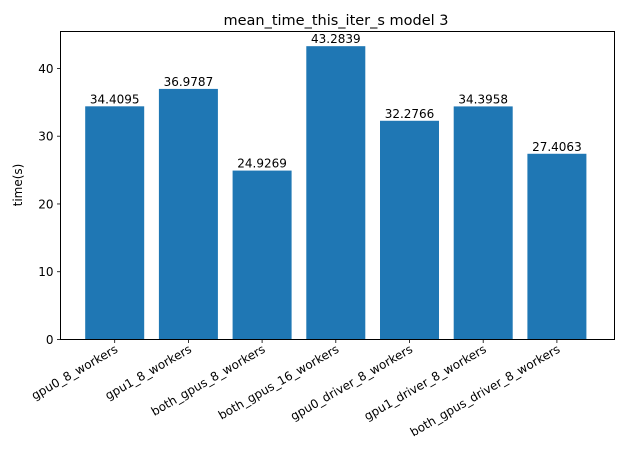 This screenshot has width=624, height=469. Describe the element at coordinates (409, 230) in the screenshot. I see `bar-gpu0_driver_8_workers` at that location.